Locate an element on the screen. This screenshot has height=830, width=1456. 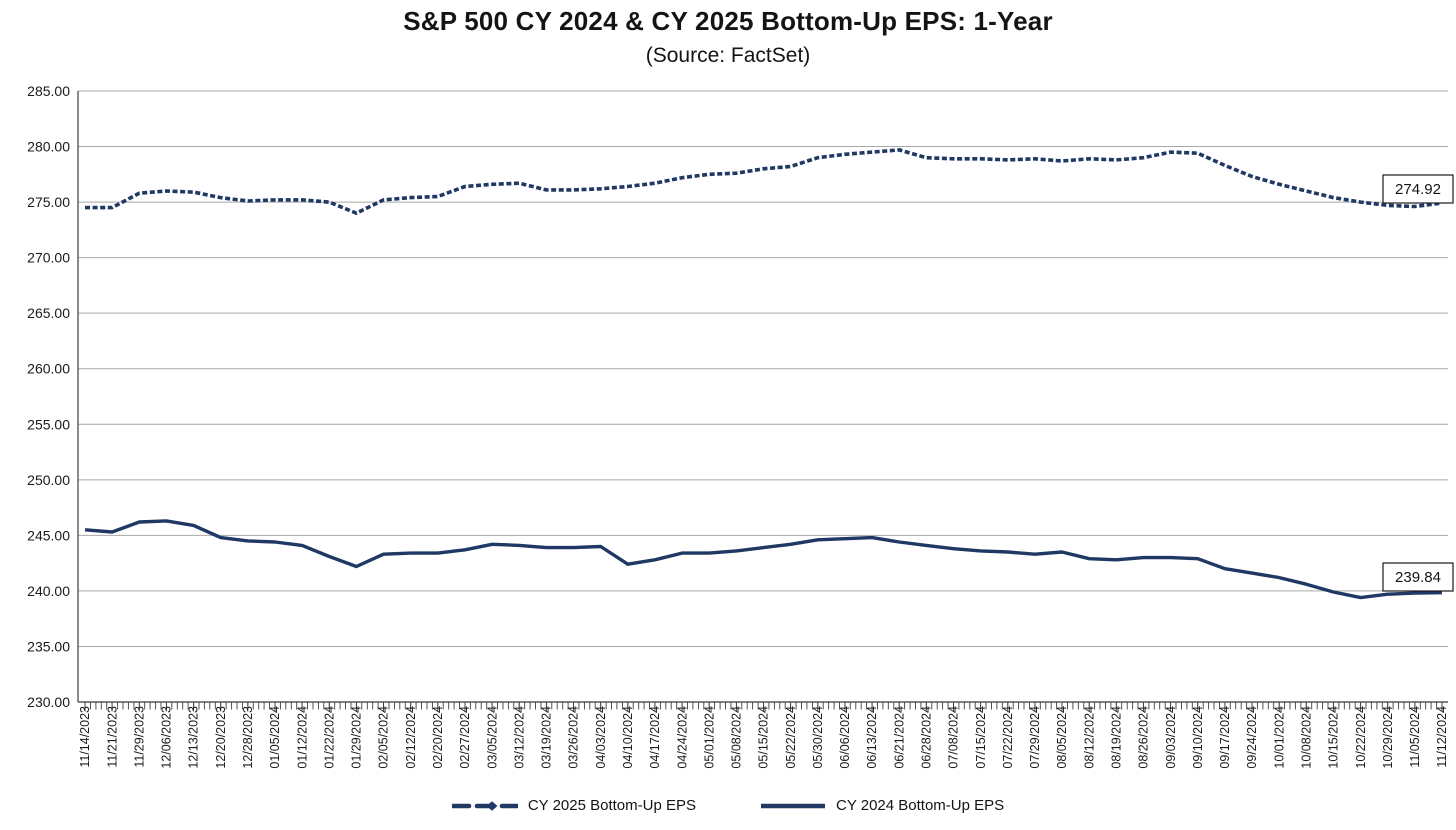
svg-text: 274.92 is located at coordinates (1418, 189).